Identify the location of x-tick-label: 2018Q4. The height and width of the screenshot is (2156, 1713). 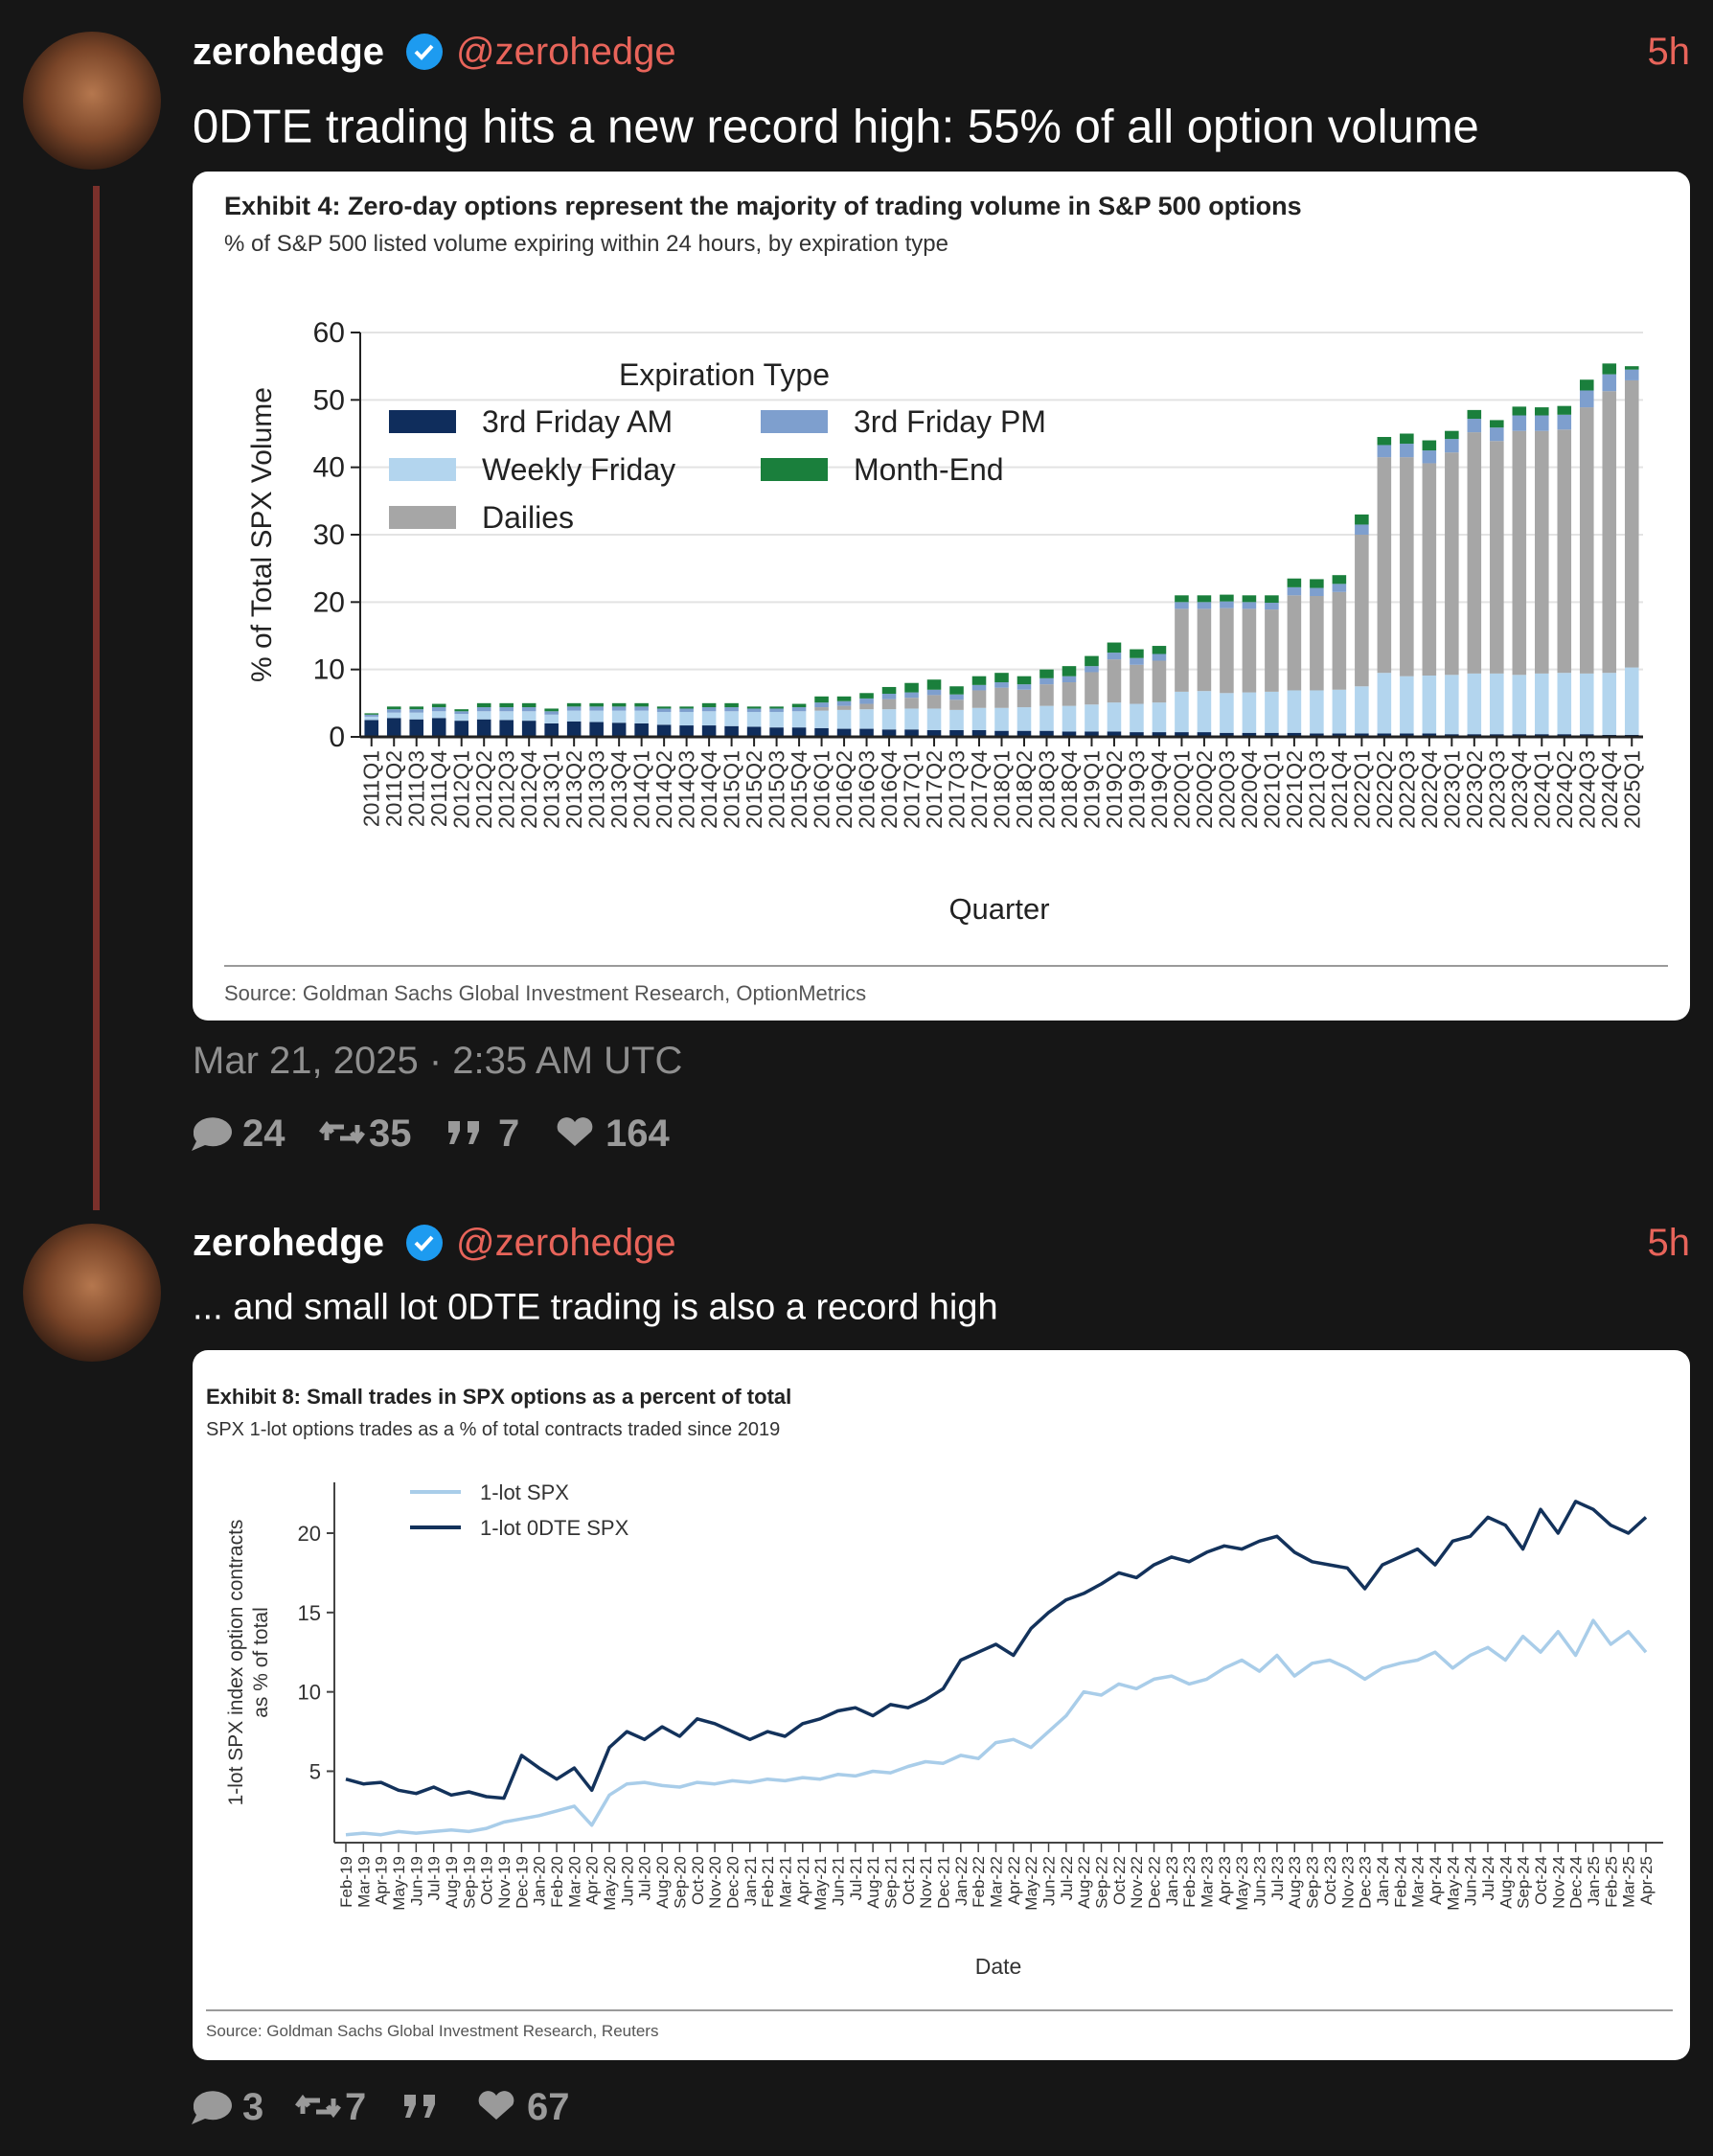
(1069, 789).